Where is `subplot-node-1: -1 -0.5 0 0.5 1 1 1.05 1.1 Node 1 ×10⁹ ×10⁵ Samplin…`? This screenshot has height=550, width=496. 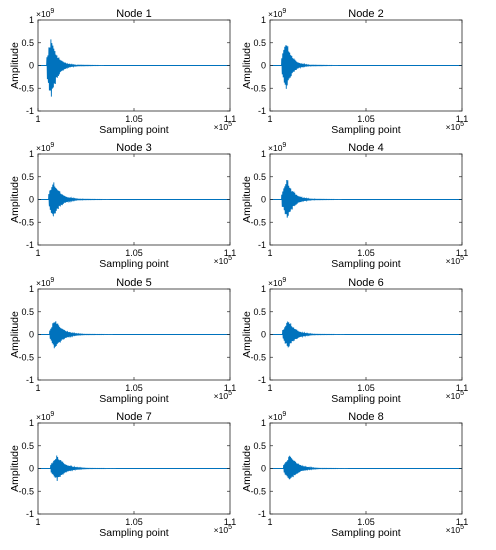 subplot-node-1: -1 -0.5 0 0.5 1 1 1.05 1.1 Node 1 ×10⁹ ×10⁵ Samplin… is located at coordinates (122, 72).